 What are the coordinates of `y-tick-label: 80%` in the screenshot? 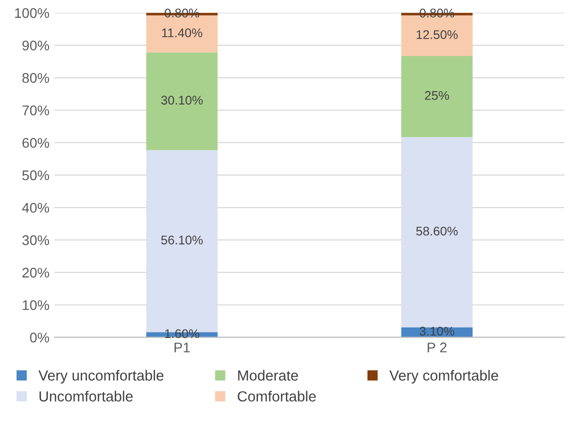 It's located at (36, 78).